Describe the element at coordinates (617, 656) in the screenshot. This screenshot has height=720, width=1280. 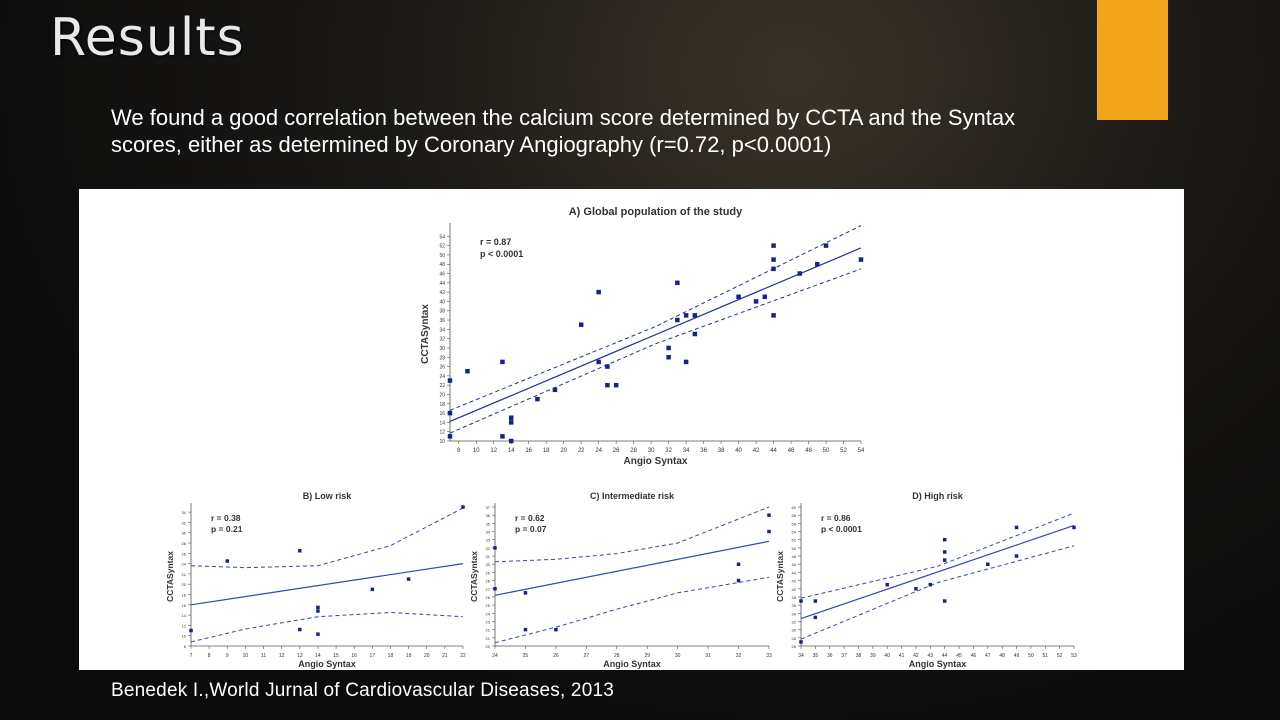
I see `x-tick-label: 28` at that location.